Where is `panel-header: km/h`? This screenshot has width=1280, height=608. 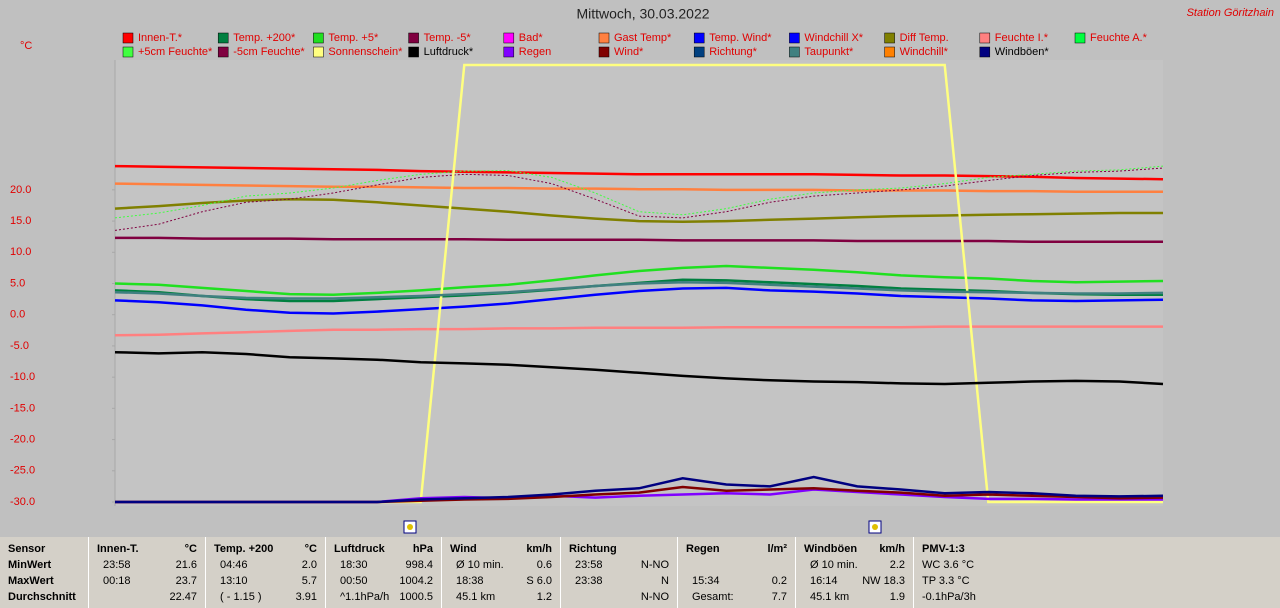
panel-header: km/h is located at coordinates (539, 549).